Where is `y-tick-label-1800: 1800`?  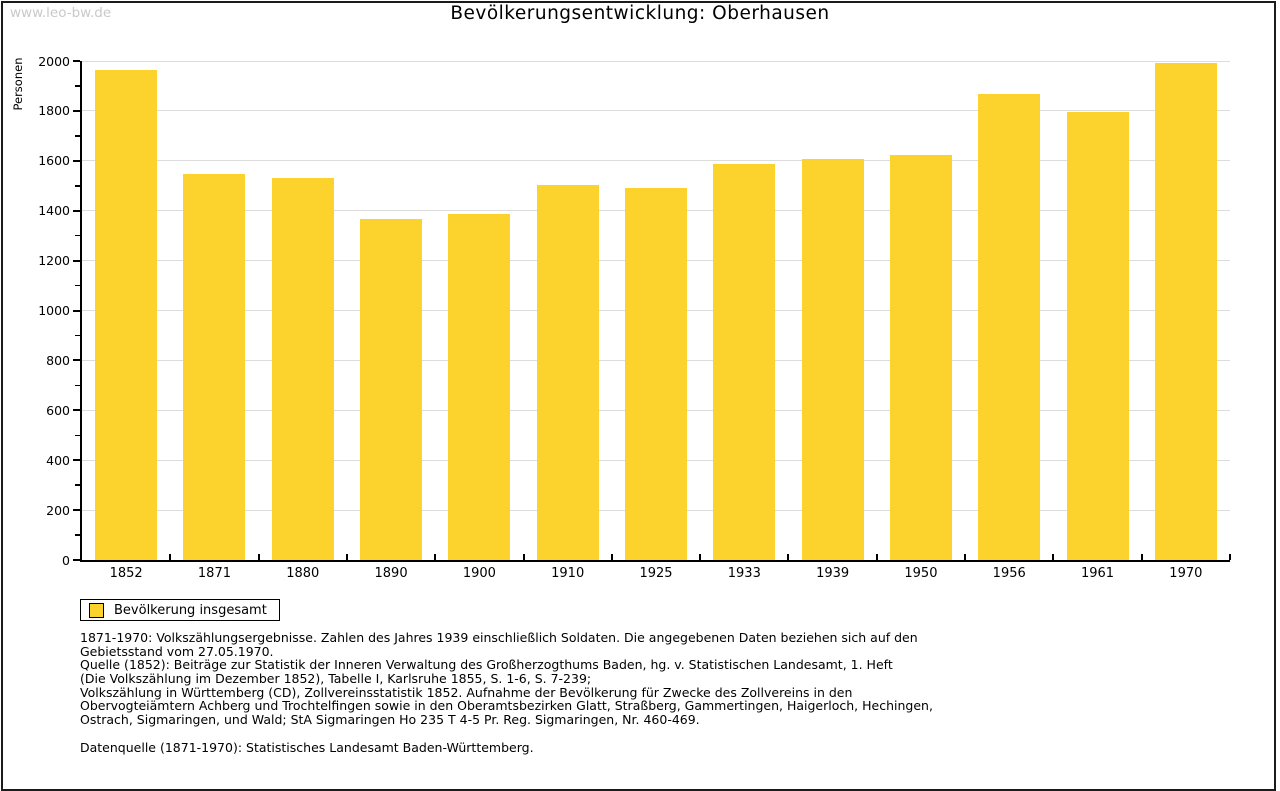 y-tick-label-1800: 1800 is located at coordinates (54, 111).